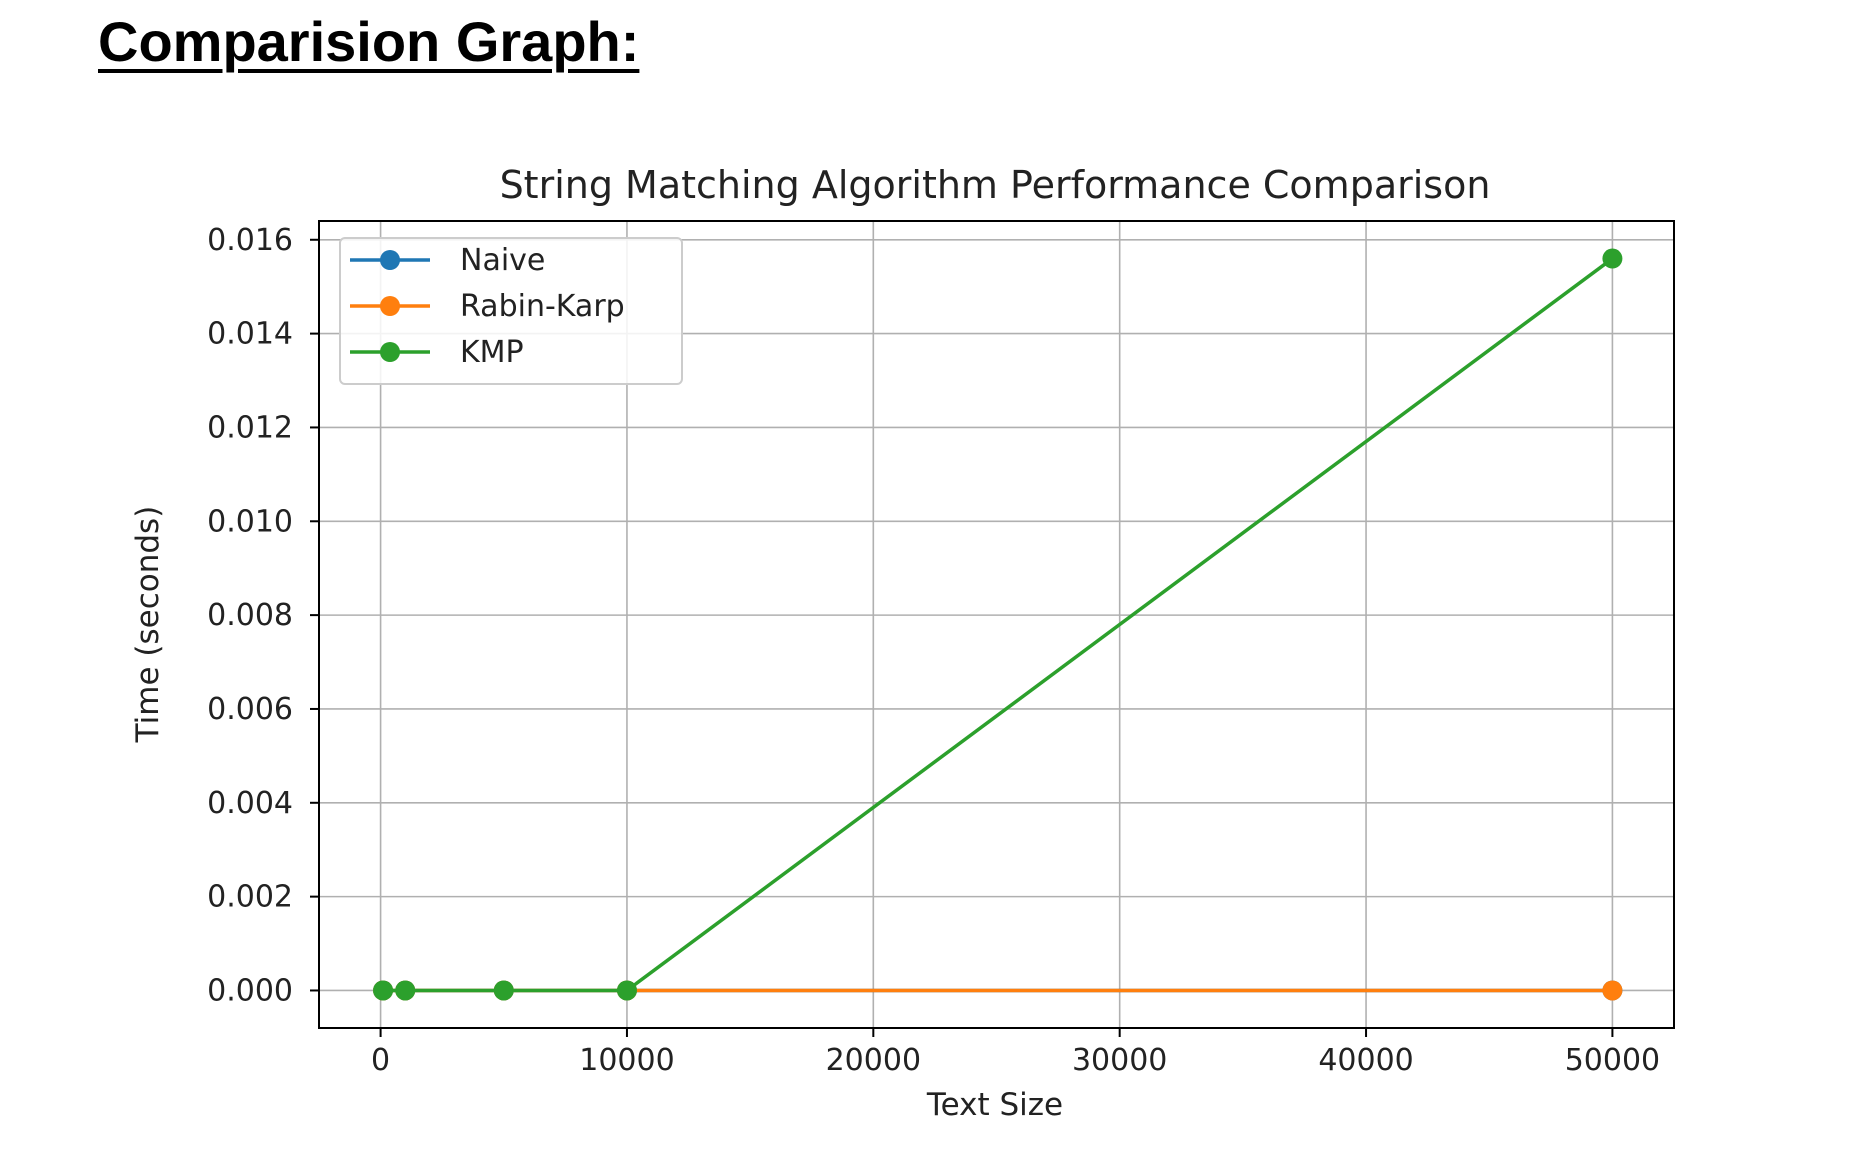 This screenshot has height=1170, width=1854. What do you see at coordinates (250, 709) in the screenshot?
I see `y-tick-label-3: 0.006` at bounding box center [250, 709].